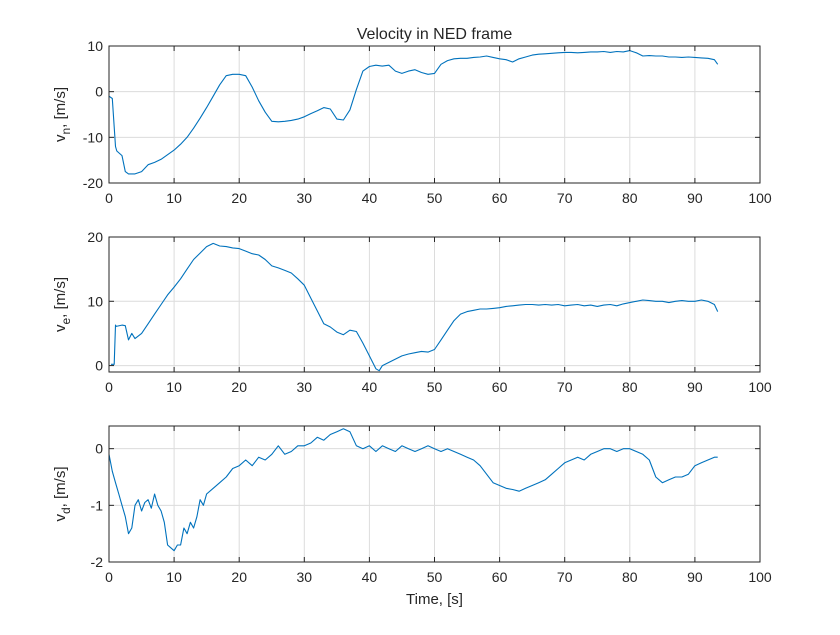 This screenshot has width=840, height=635. What do you see at coordinates (95, 237) in the screenshot?
I see `y-tick-label: 20` at bounding box center [95, 237].